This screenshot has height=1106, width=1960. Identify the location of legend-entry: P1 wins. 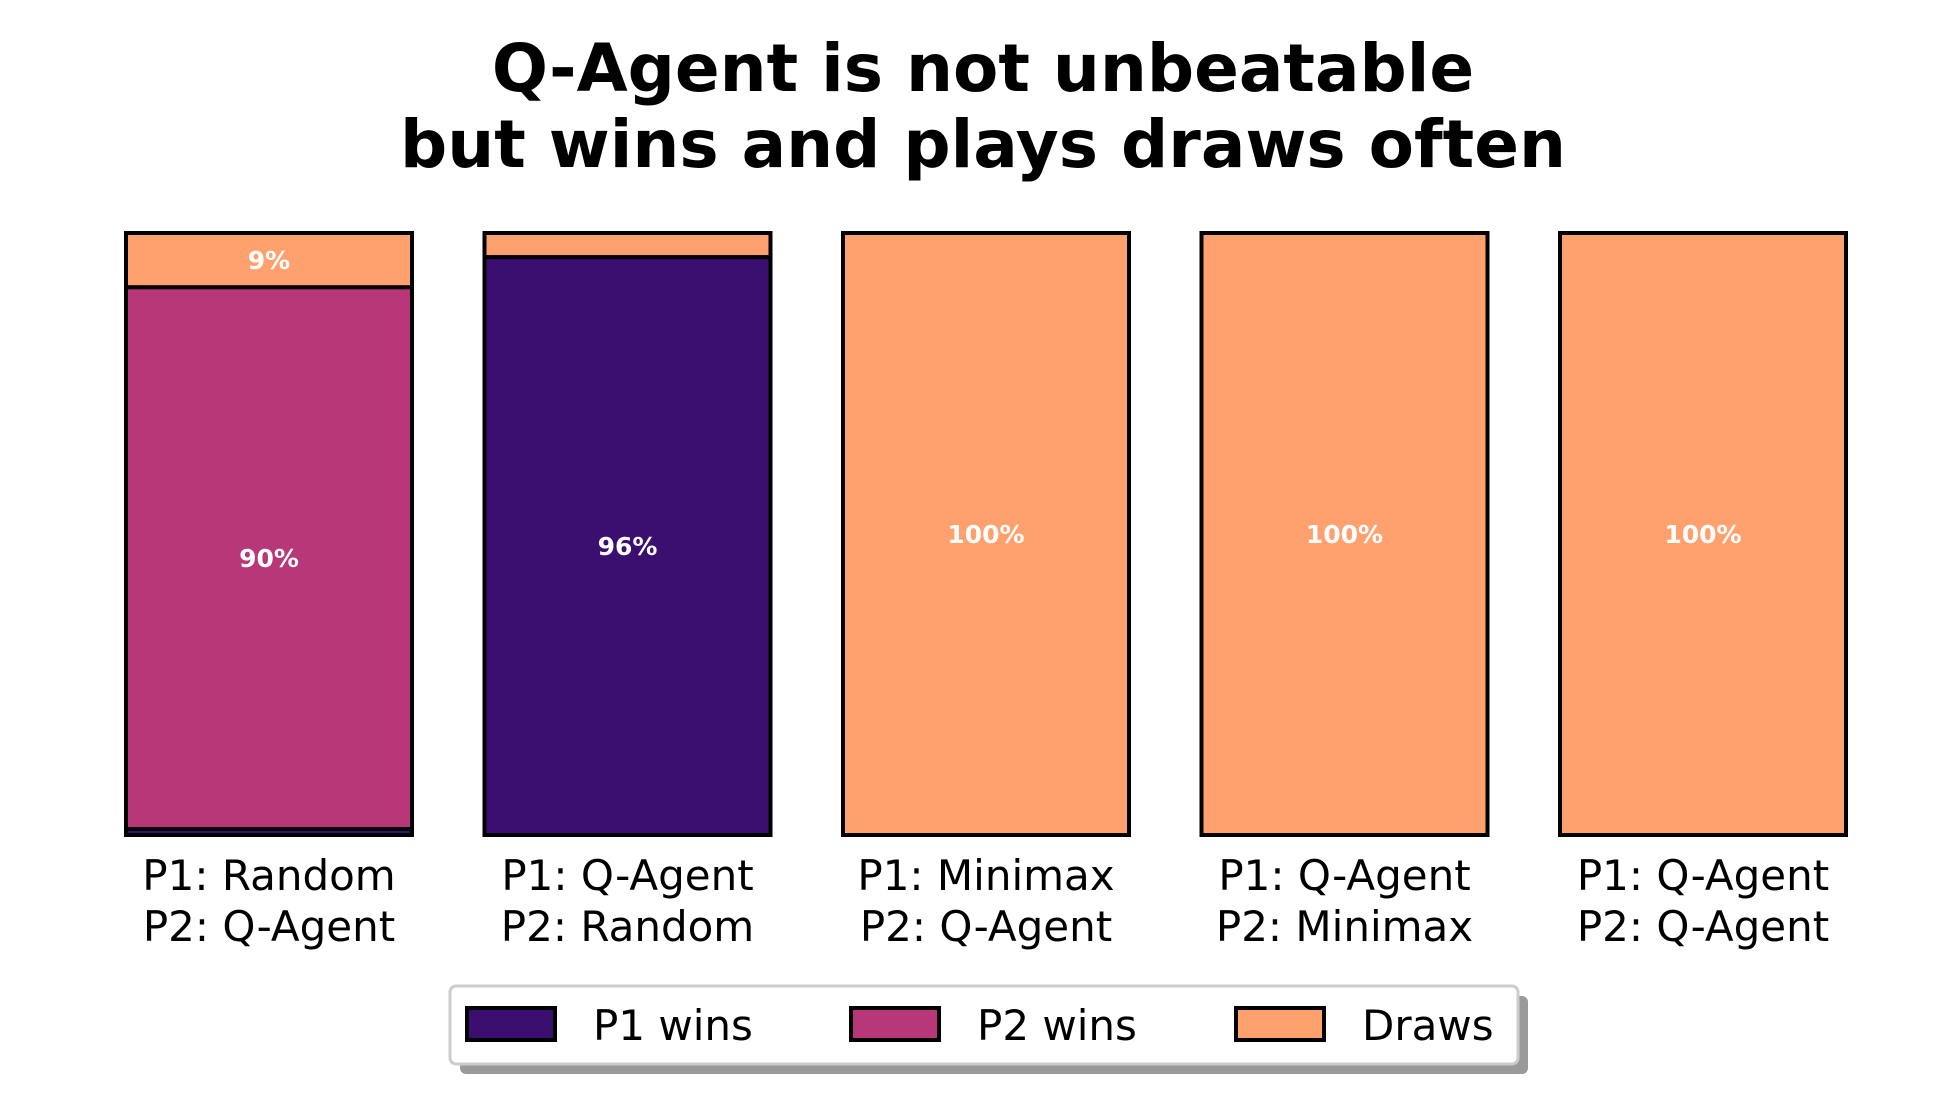
(609, 1025).